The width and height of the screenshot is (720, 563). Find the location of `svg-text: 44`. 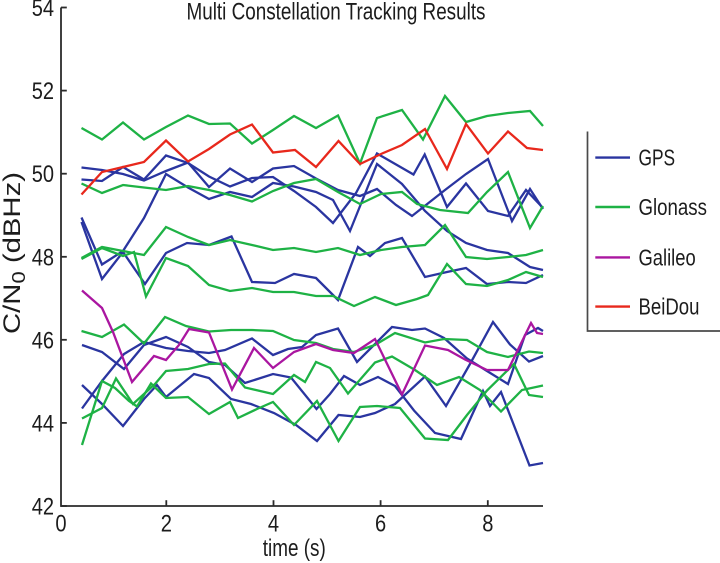

svg-text: 44 is located at coordinates (43, 423).